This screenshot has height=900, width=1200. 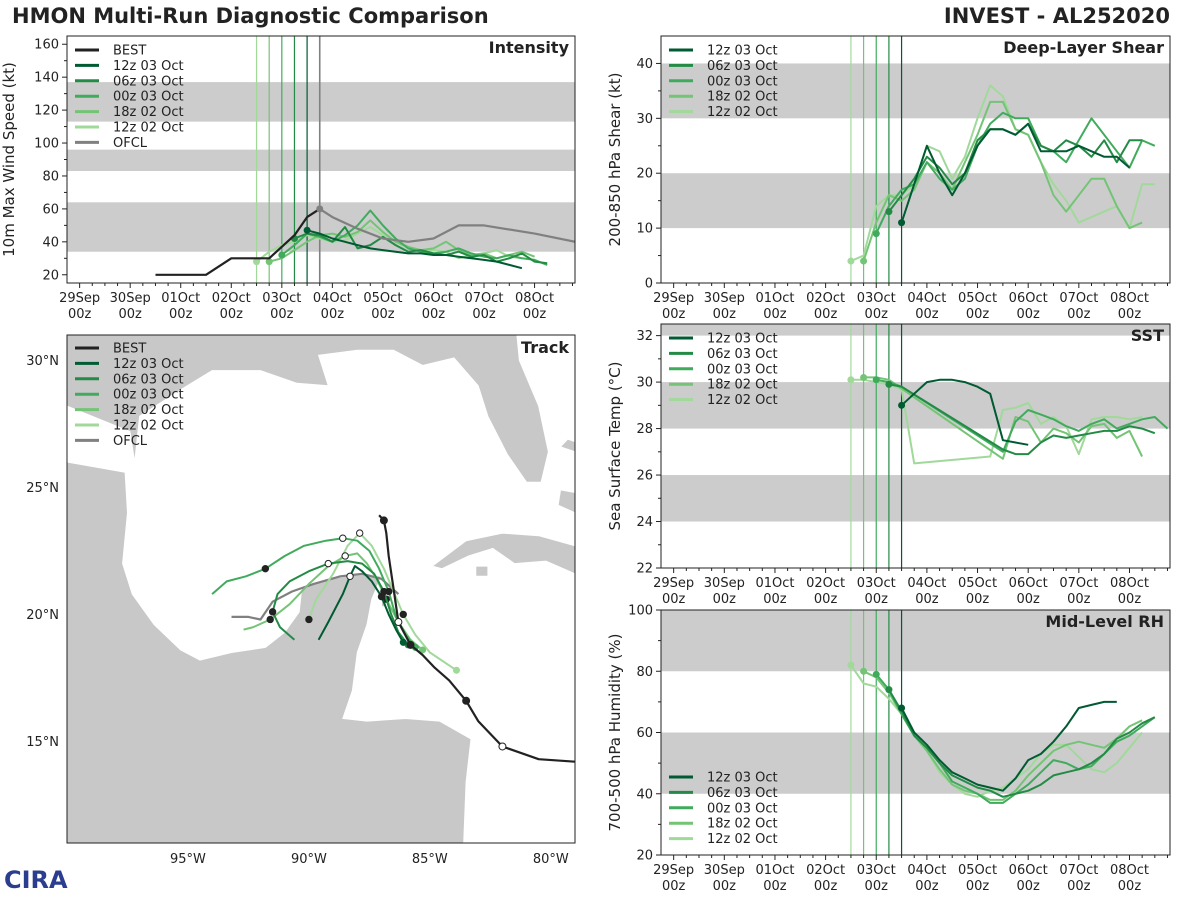 I want to click on land-cuba, so click(x=503, y=553).